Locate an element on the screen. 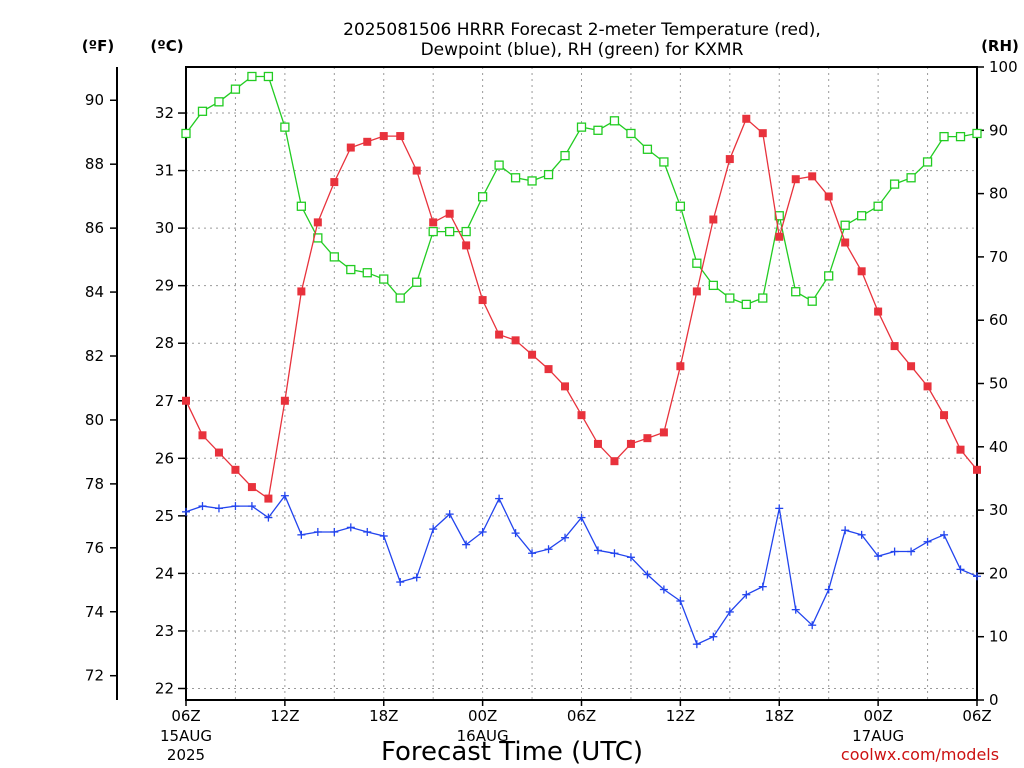 The width and height of the screenshot is (1024, 768). fahrenheit-tick-label: 76 is located at coordinates (94, 548).